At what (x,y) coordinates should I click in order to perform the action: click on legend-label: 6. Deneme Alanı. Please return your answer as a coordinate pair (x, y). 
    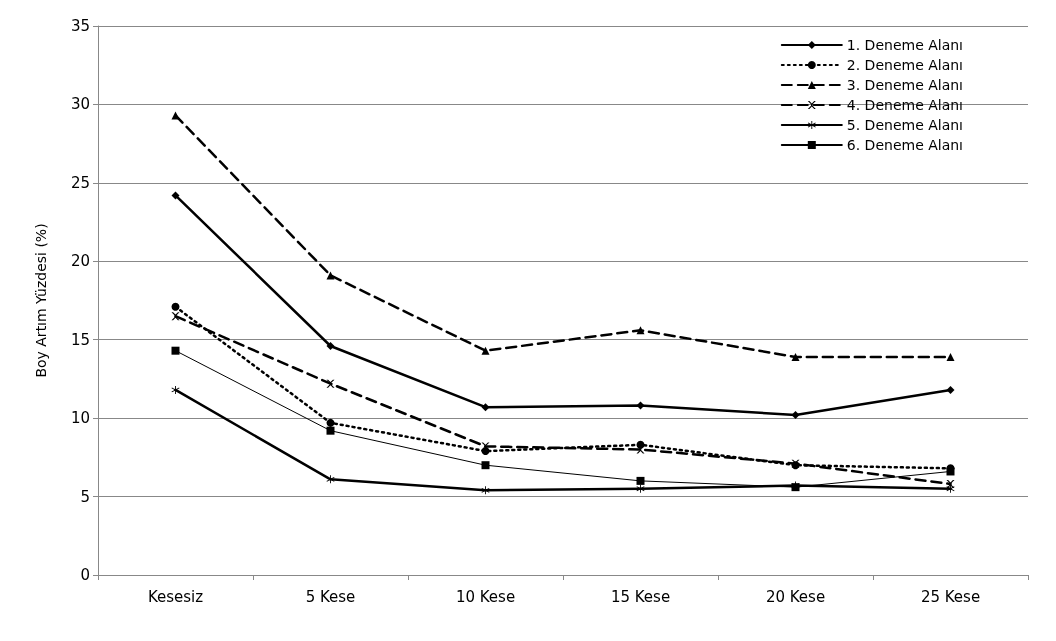
    Looking at the image, I should click on (905, 145).